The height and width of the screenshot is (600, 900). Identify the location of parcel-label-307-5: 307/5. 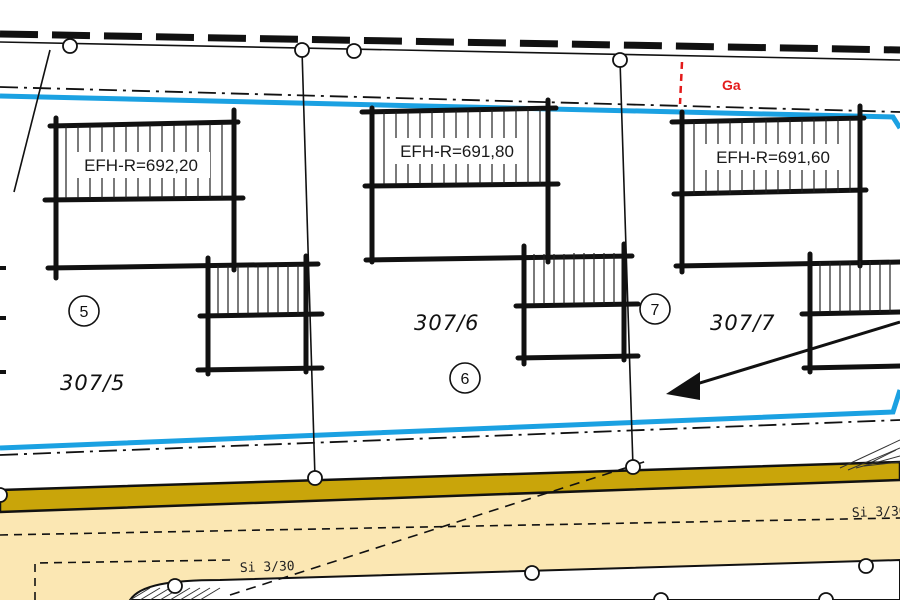
(93, 383).